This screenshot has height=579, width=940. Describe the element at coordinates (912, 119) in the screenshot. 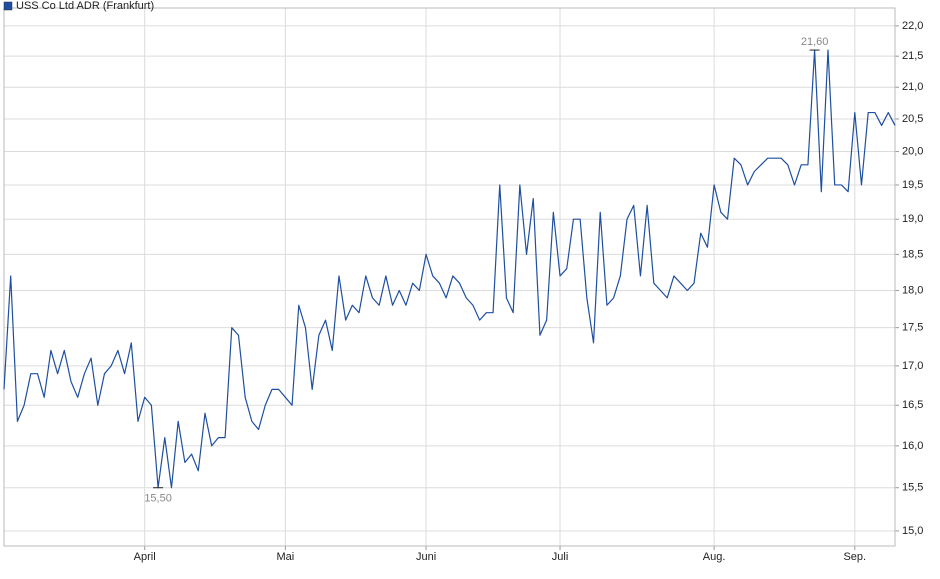

I see `y-tick-label: 20,5` at that location.